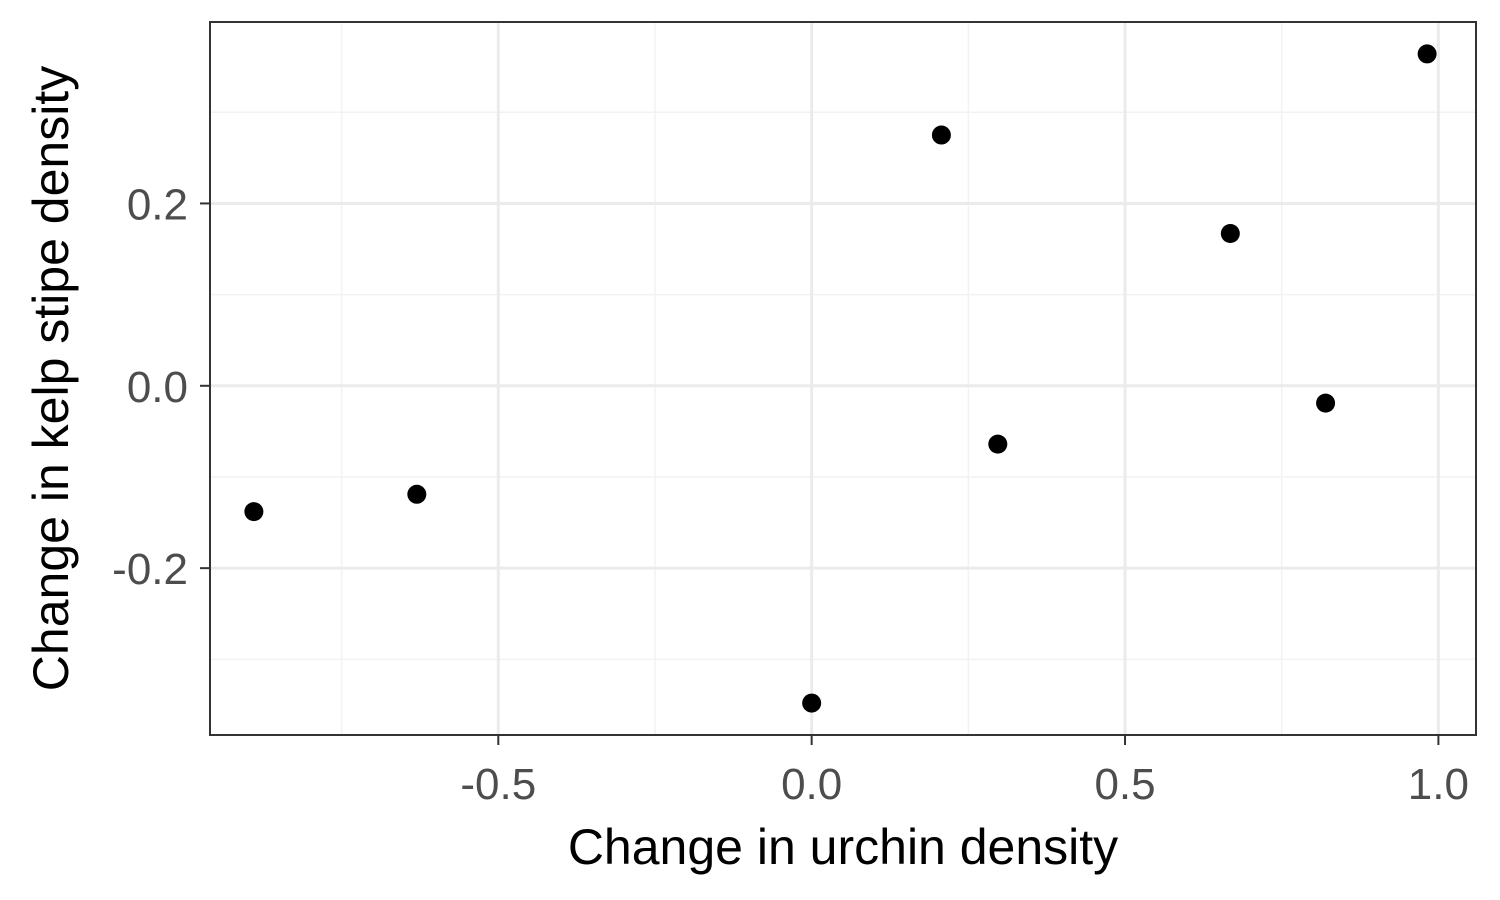  What do you see at coordinates (1438, 784) in the screenshot?
I see `x-tick-label: 1.0` at bounding box center [1438, 784].